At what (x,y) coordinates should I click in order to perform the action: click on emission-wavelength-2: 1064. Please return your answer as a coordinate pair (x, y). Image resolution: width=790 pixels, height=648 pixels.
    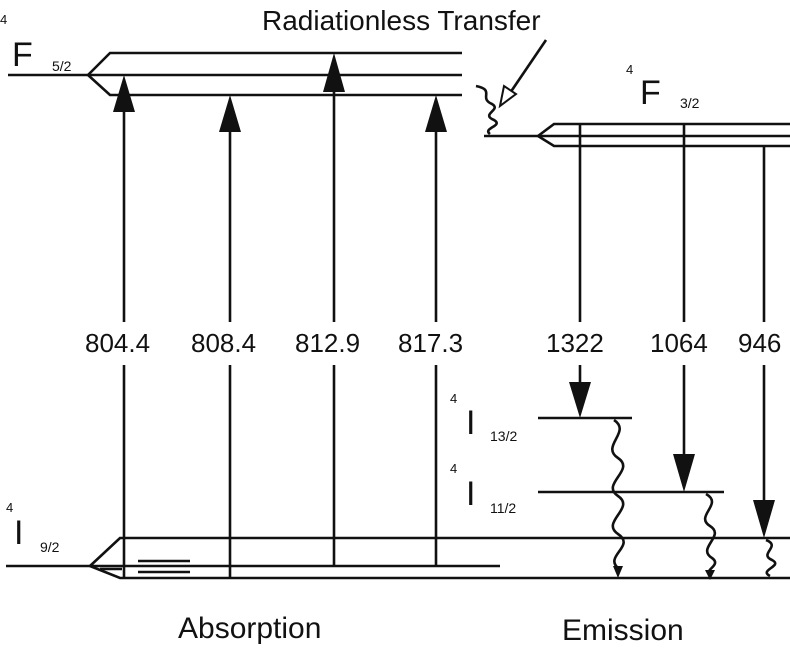
    Looking at the image, I should click on (679, 343).